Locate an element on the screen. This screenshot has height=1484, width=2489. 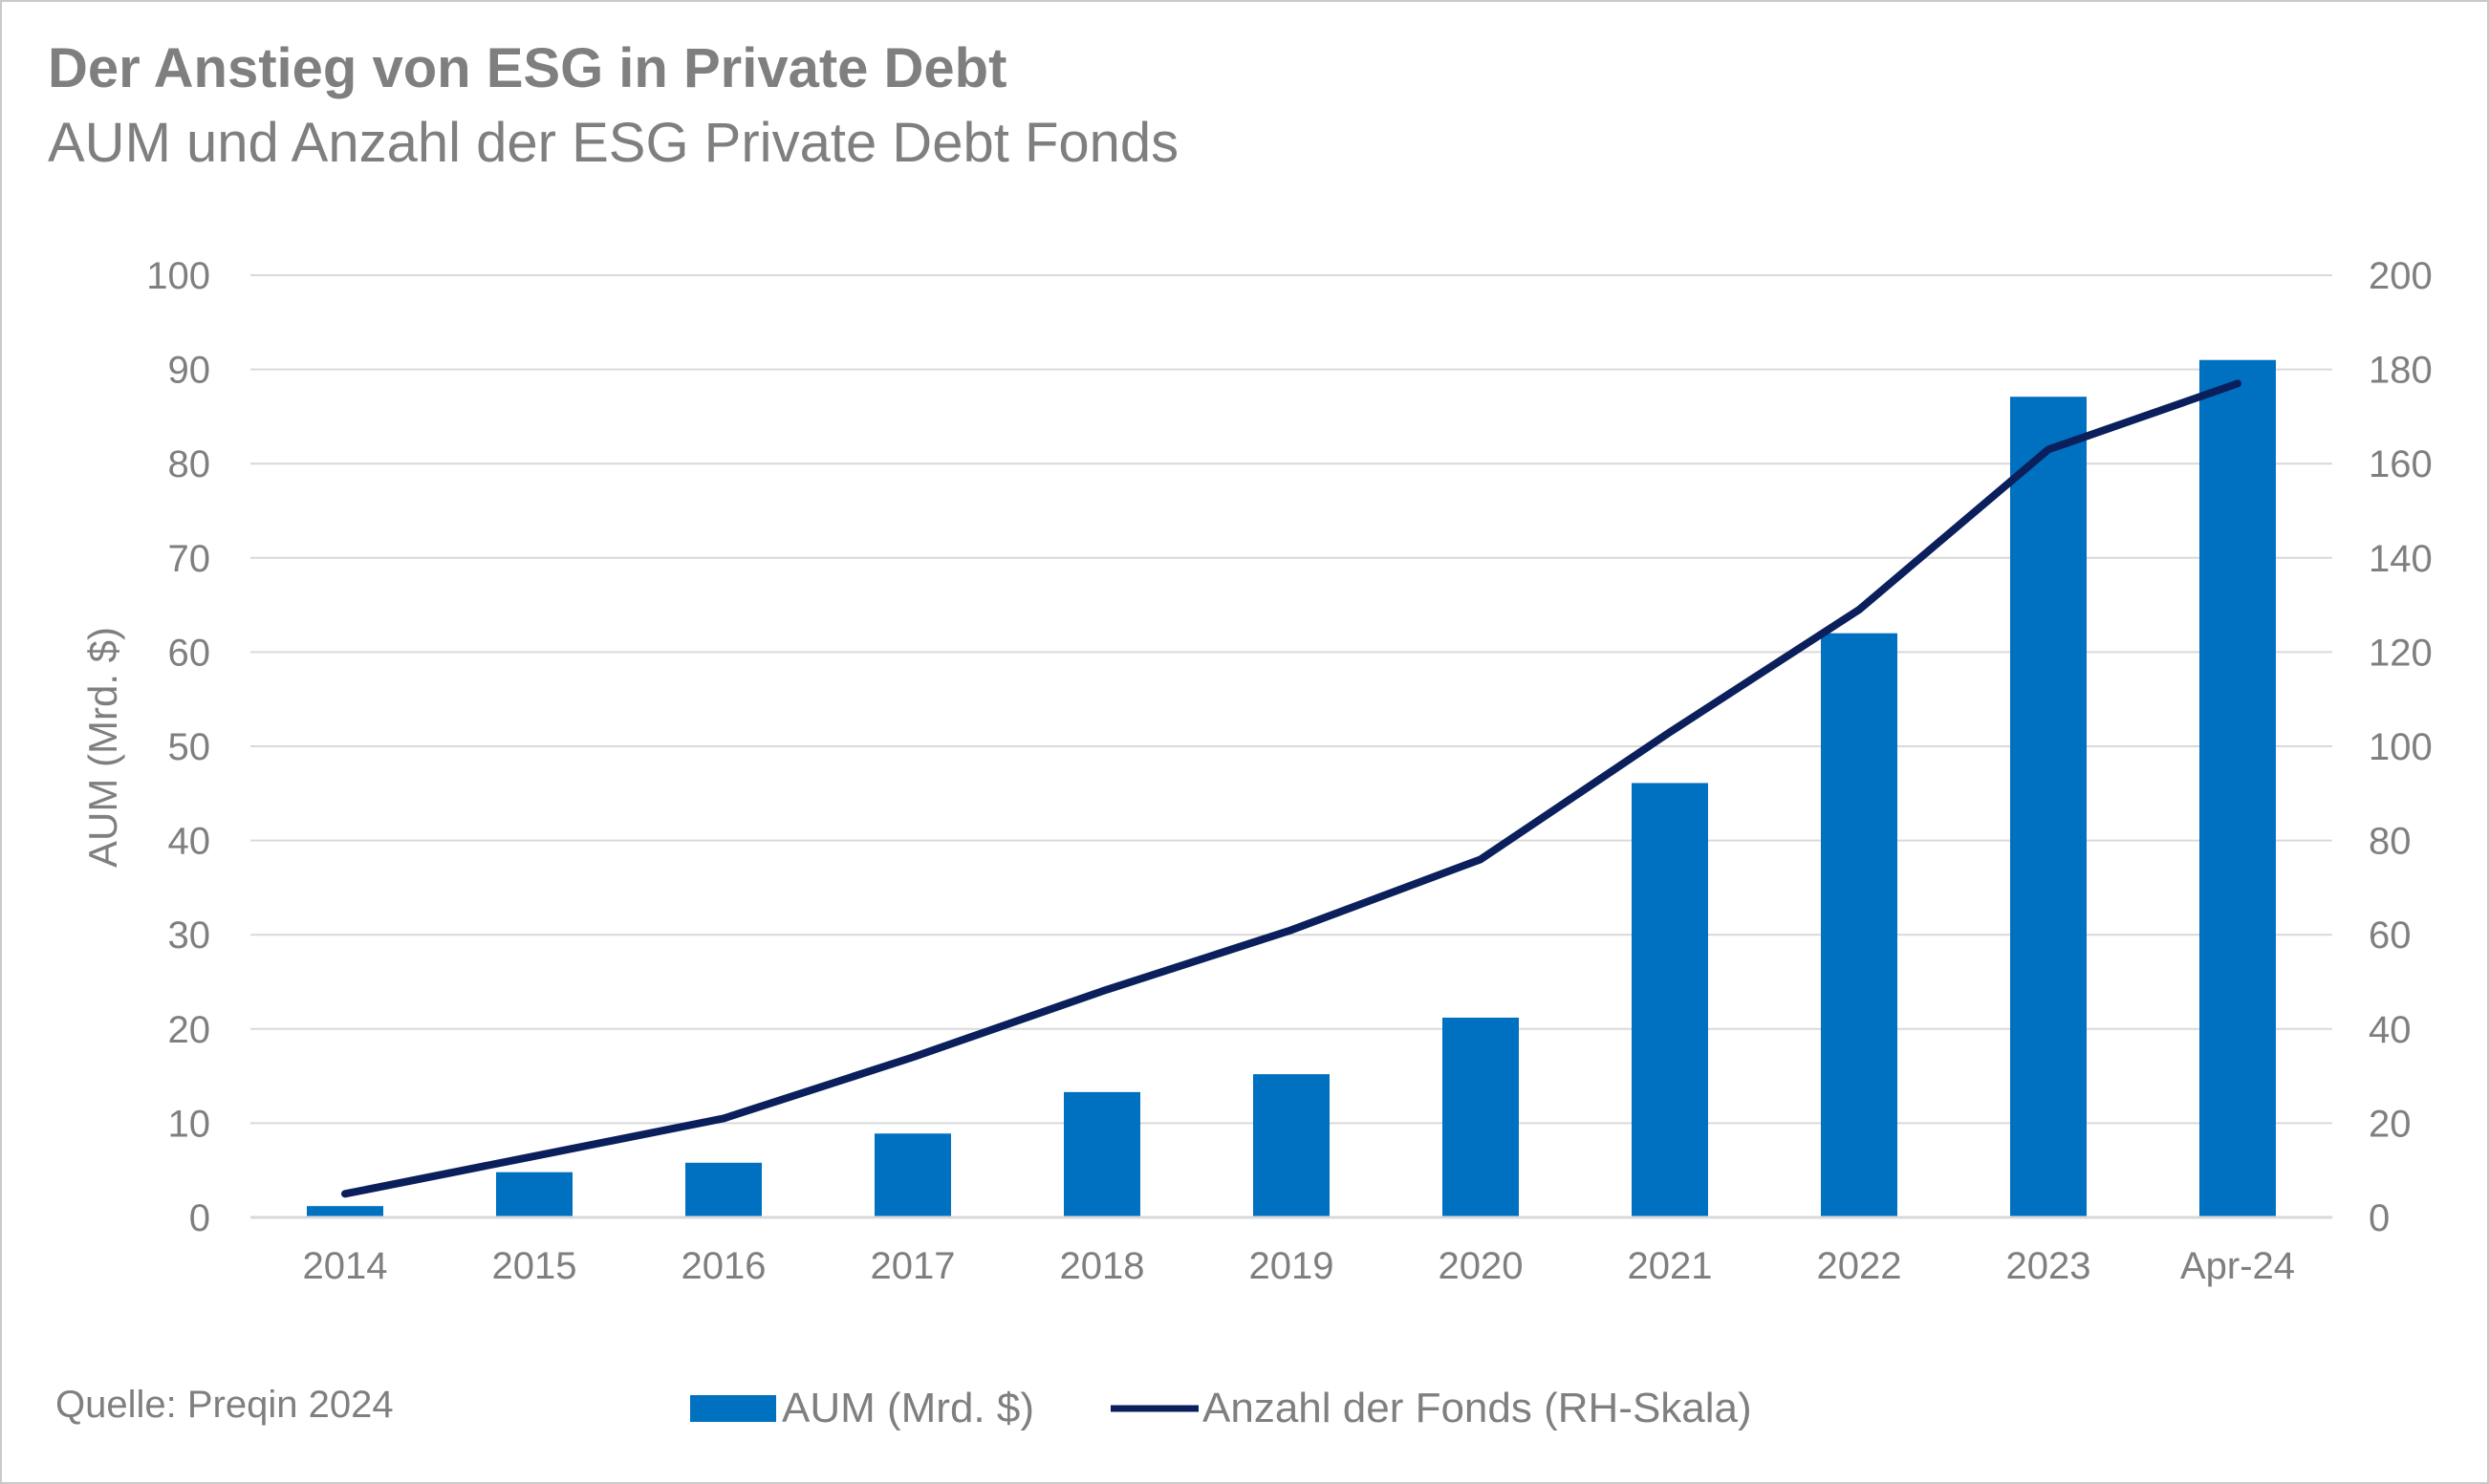
x-tick-label: 2015 is located at coordinates (534, 1266).